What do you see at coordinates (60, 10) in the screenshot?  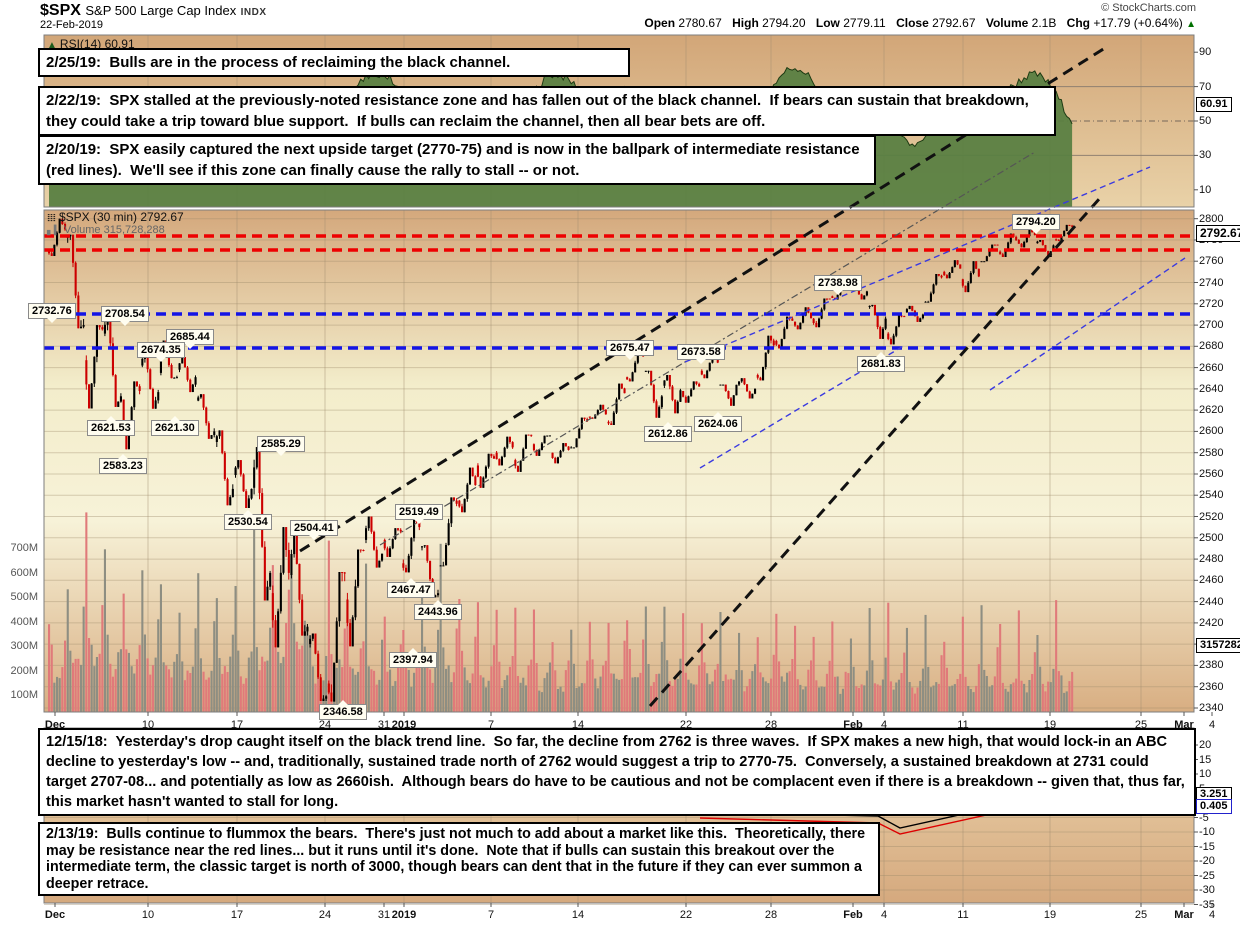 I see `symbol-label: $SPX` at bounding box center [60, 10].